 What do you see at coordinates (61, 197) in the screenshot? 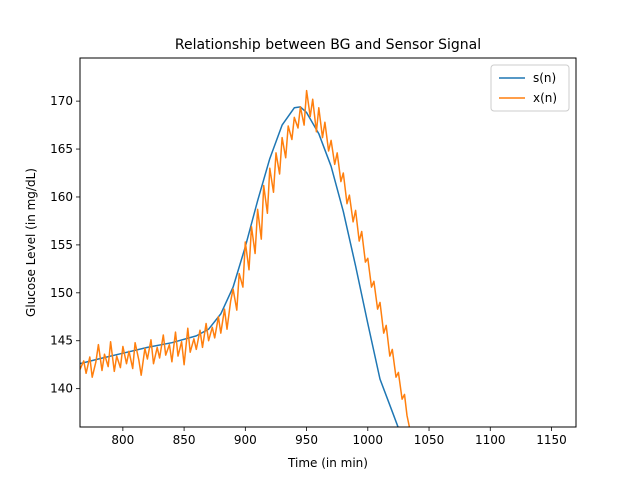
I see `y-tick-label: 160` at bounding box center [61, 197].